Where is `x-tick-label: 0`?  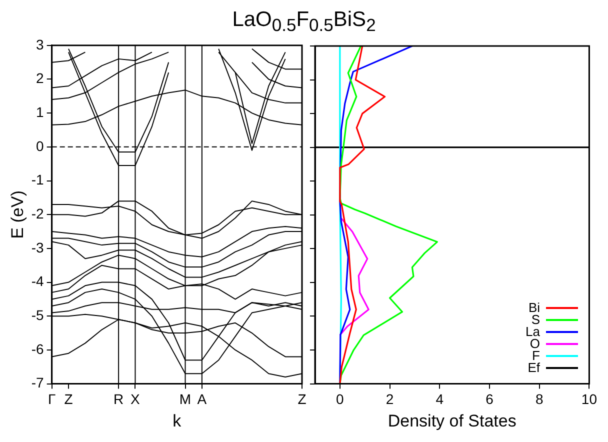 x-tick-label: 0 is located at coordinates (340, 399).